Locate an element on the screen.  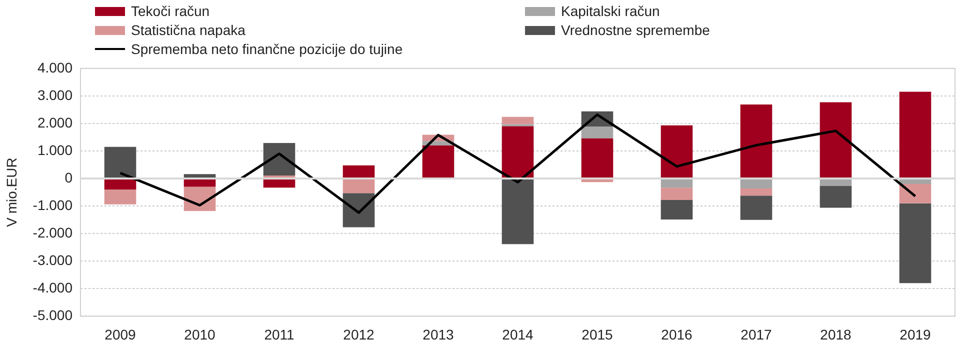
legend-label: Vrednostne spremembe is located at coordinates (635, 30).